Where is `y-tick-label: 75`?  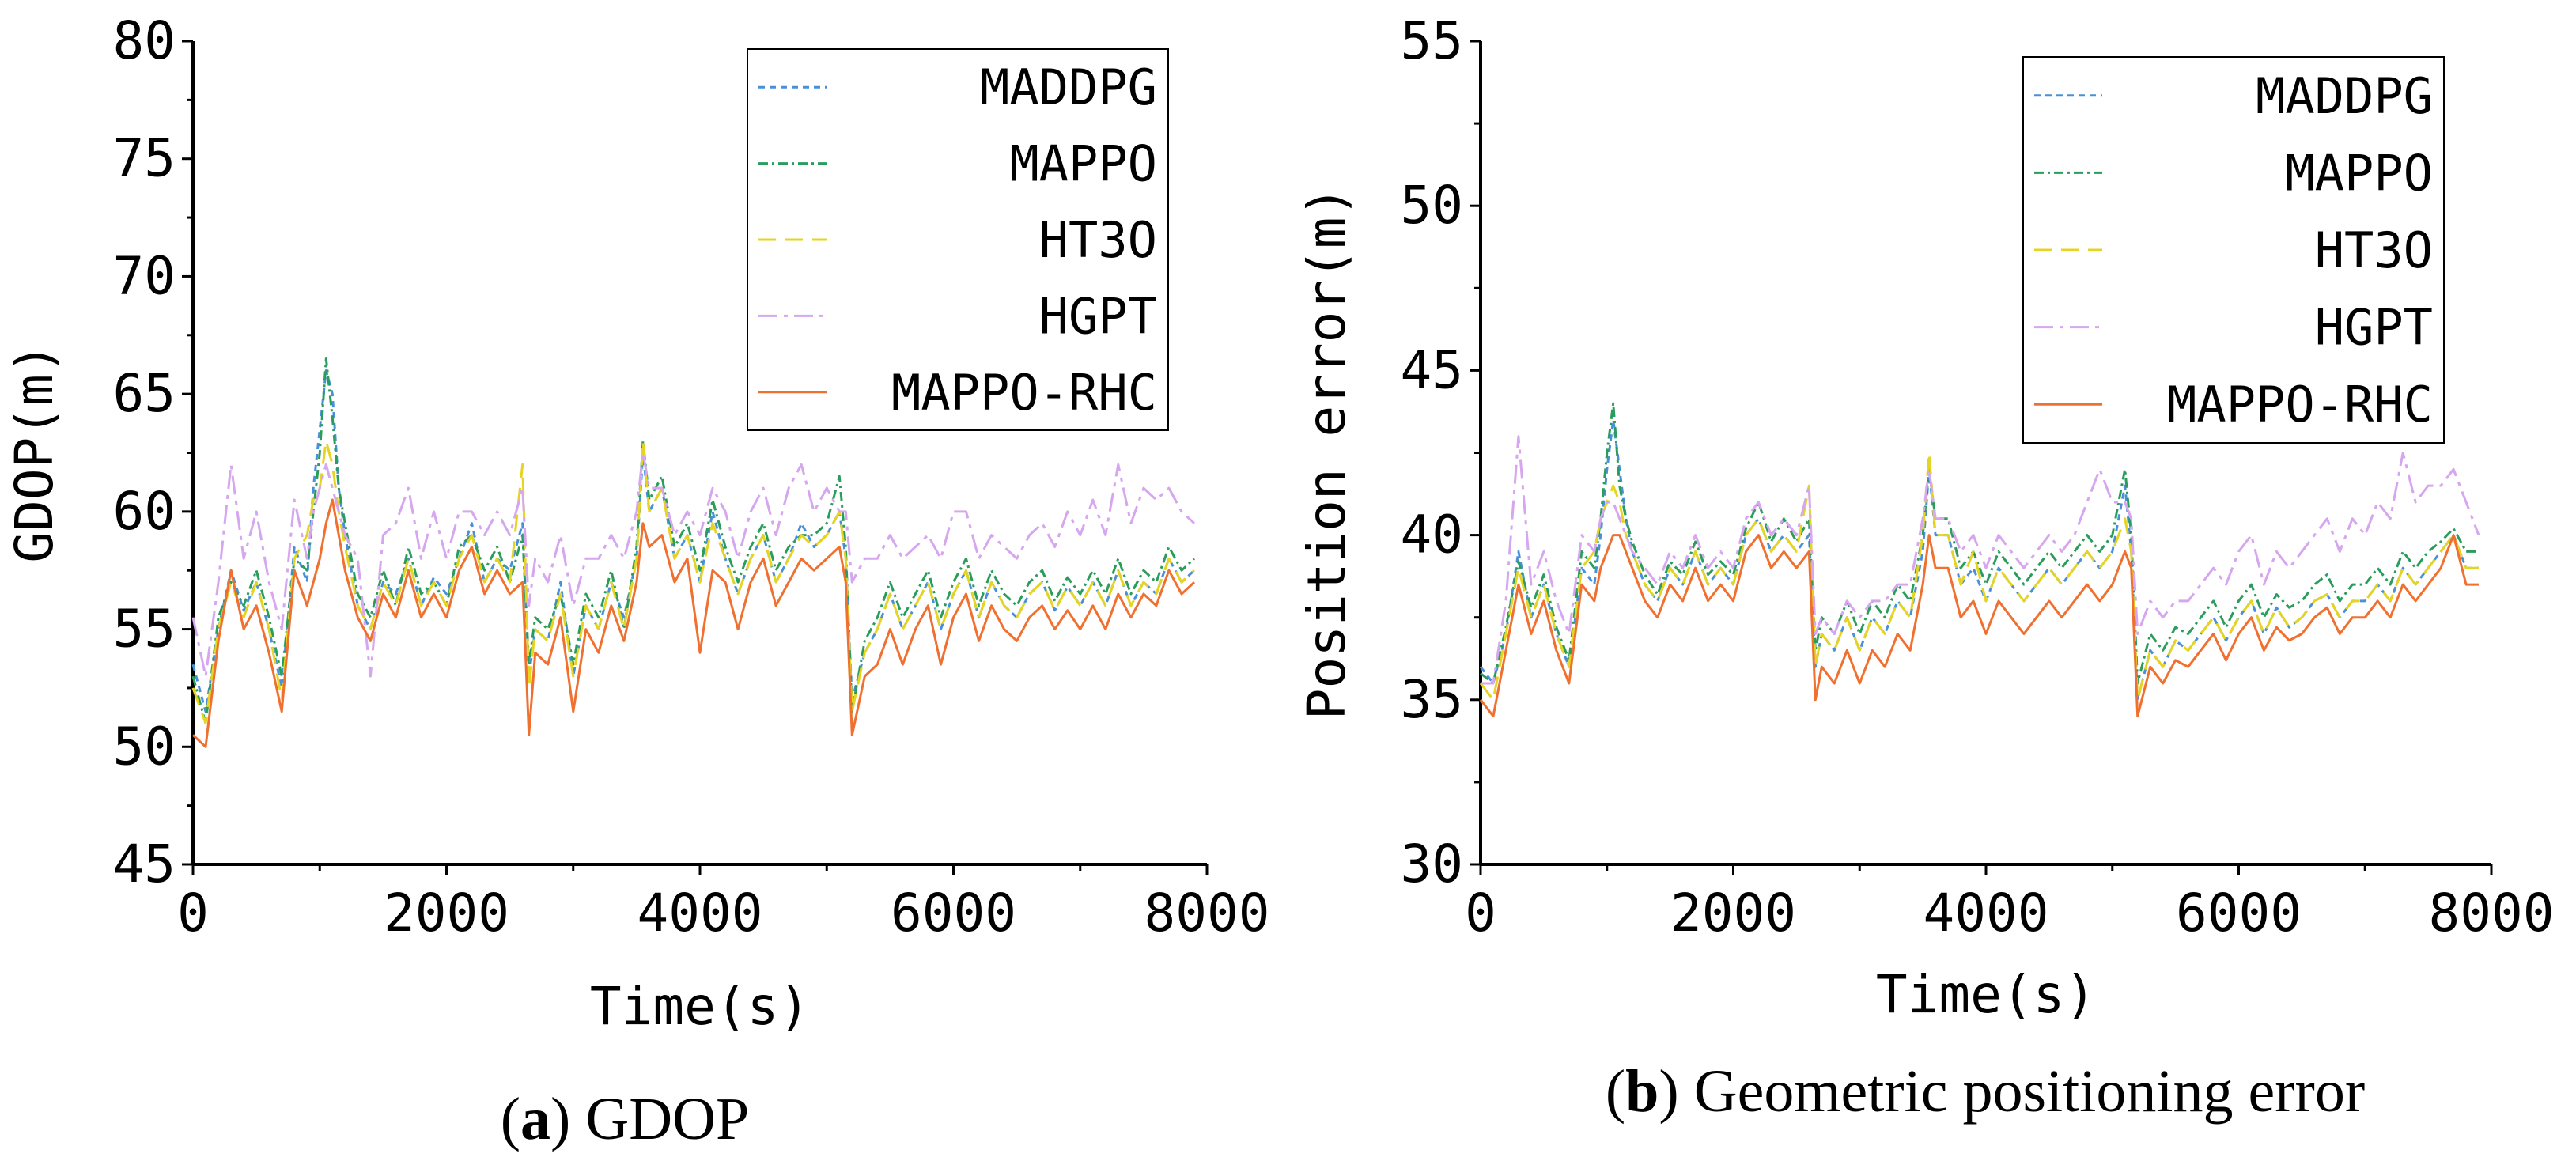
y-tick-label: 75 is located at coordinates (145, 158).